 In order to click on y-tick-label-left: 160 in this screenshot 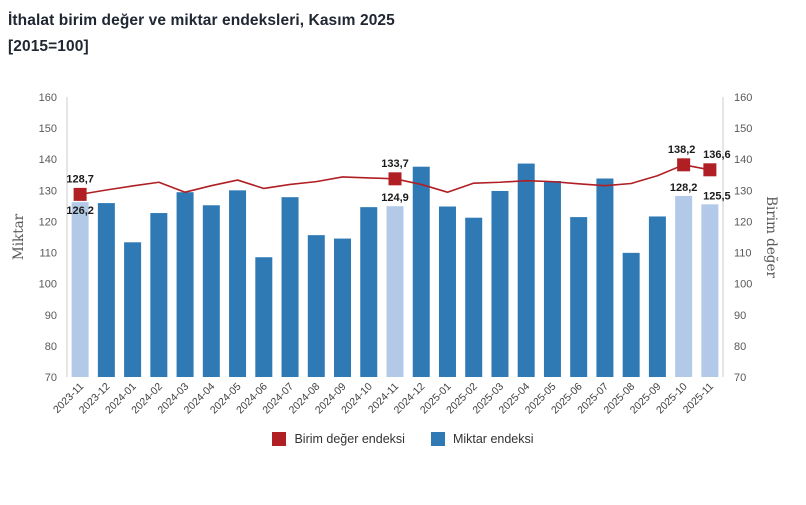, I will do `click(48, 98)`.